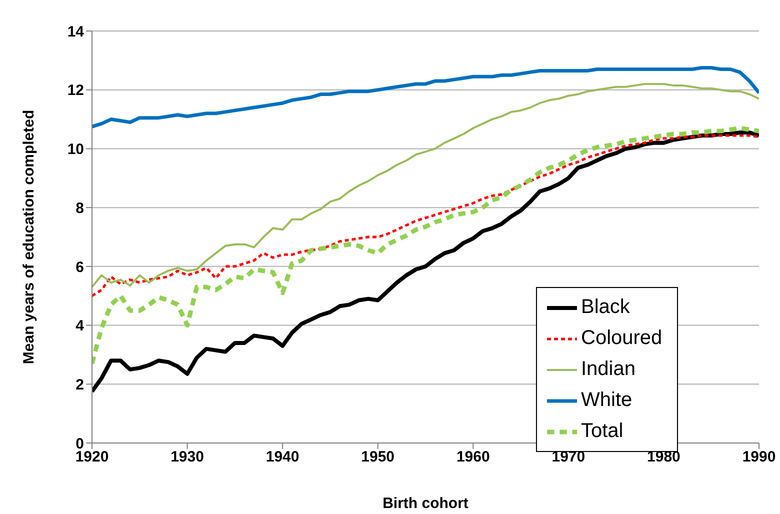  I want to click on legend-label: Black, so click(605, 307).